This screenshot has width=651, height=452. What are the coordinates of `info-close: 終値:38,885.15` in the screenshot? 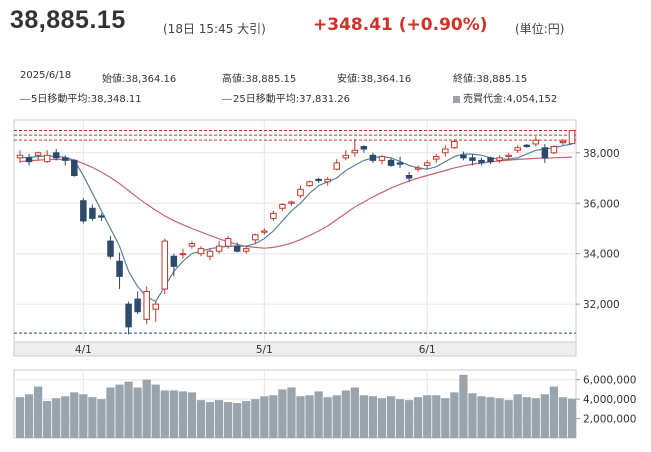 It's located at (490, 79).